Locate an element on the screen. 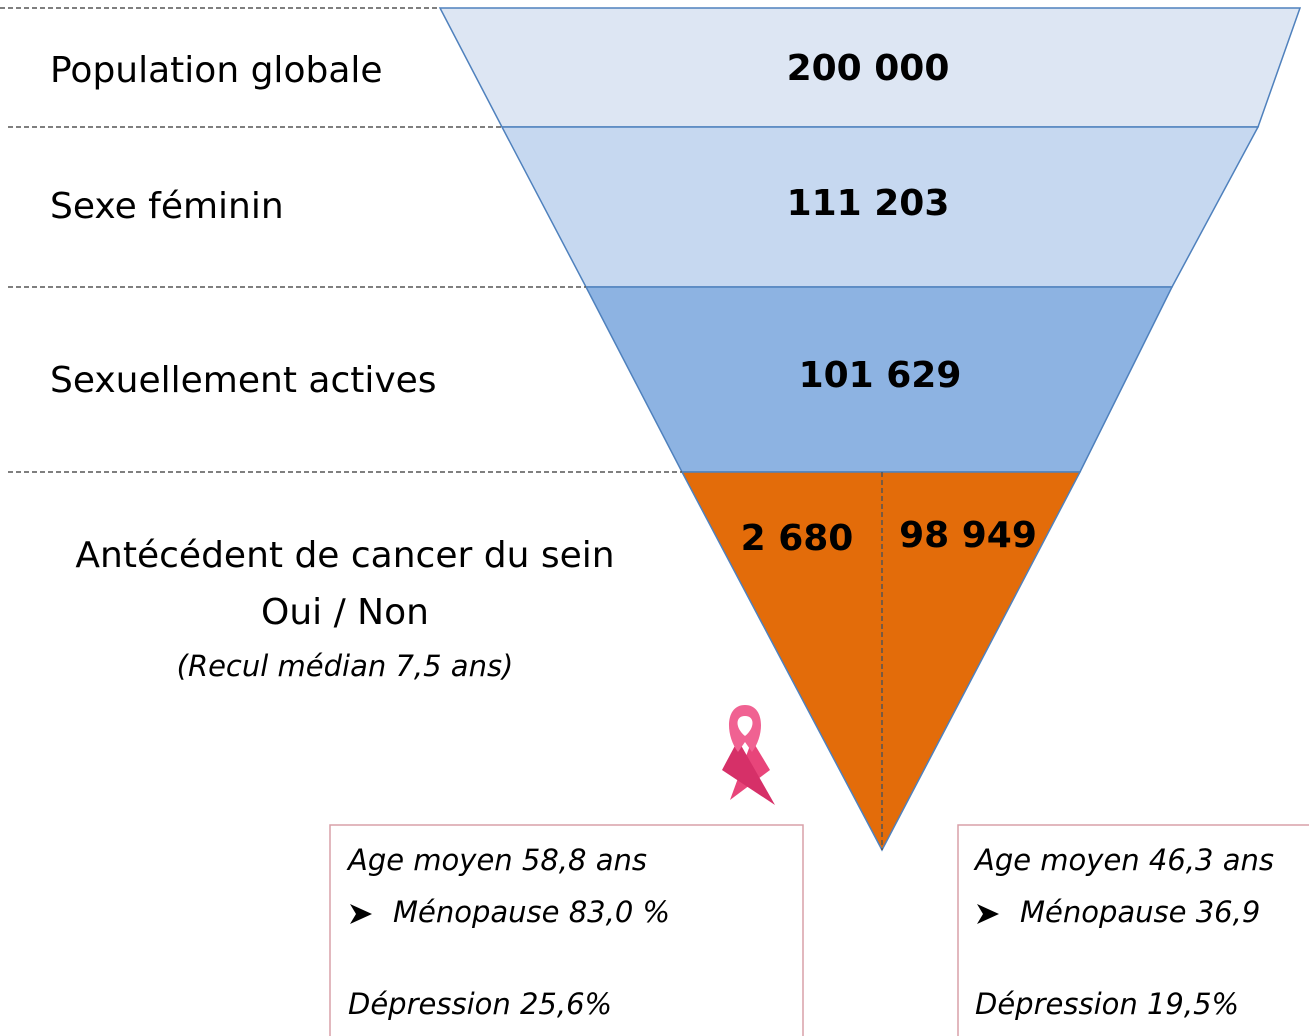  box-menopause: Ménopause 36,9 is located at coordinates (1140, 912).